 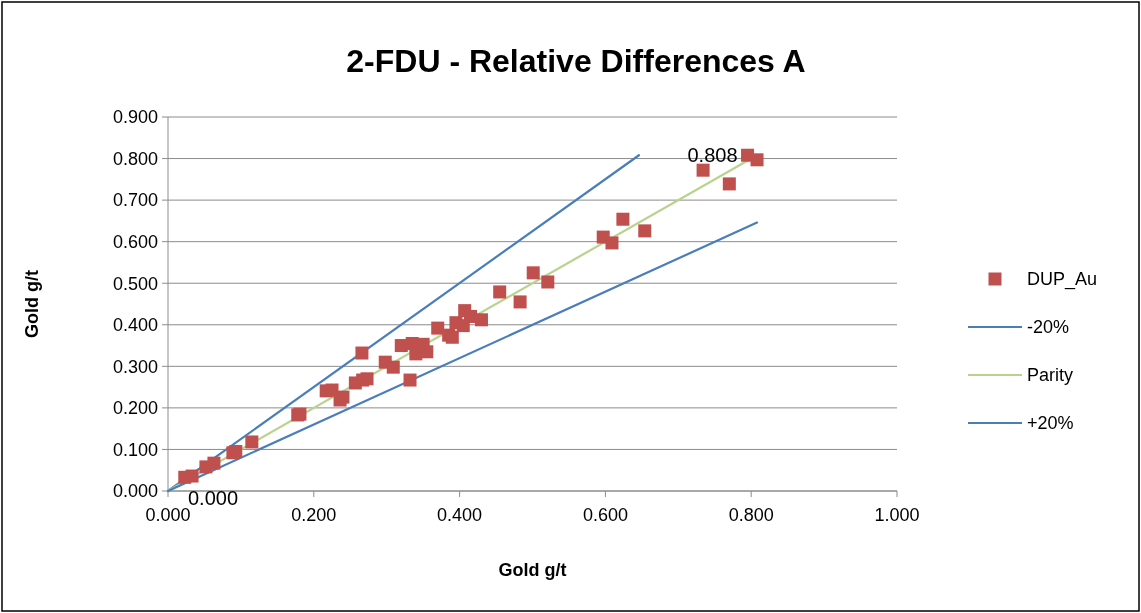 What do you see at coordinates (1050, 423) in the screenshot?
I see `legend-label: +20%` at bounding box center [1050, 423].